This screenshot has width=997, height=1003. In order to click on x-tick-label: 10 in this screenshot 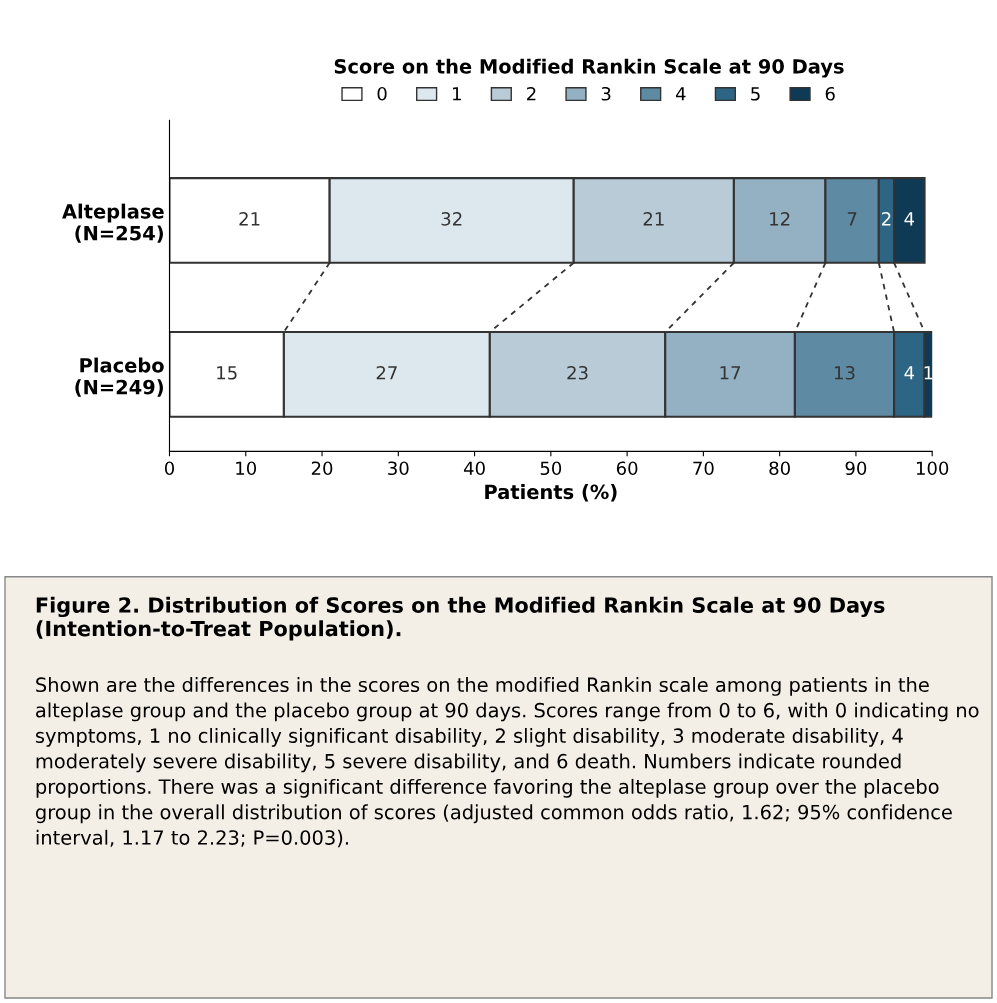, I will do `click(246, 468)`.